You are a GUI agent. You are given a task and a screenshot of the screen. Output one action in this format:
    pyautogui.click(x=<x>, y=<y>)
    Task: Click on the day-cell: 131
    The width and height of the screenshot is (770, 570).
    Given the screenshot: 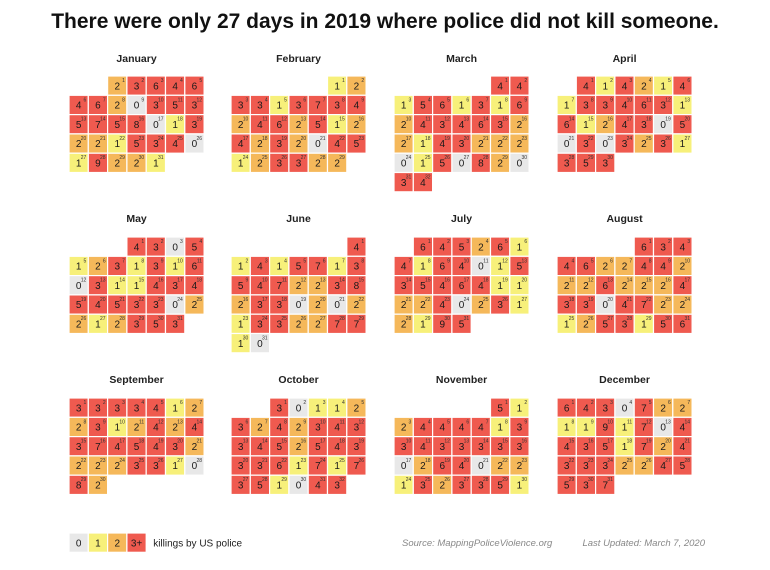 What is the action you would take?
    pyautogui.click(x=156, y=163)
    